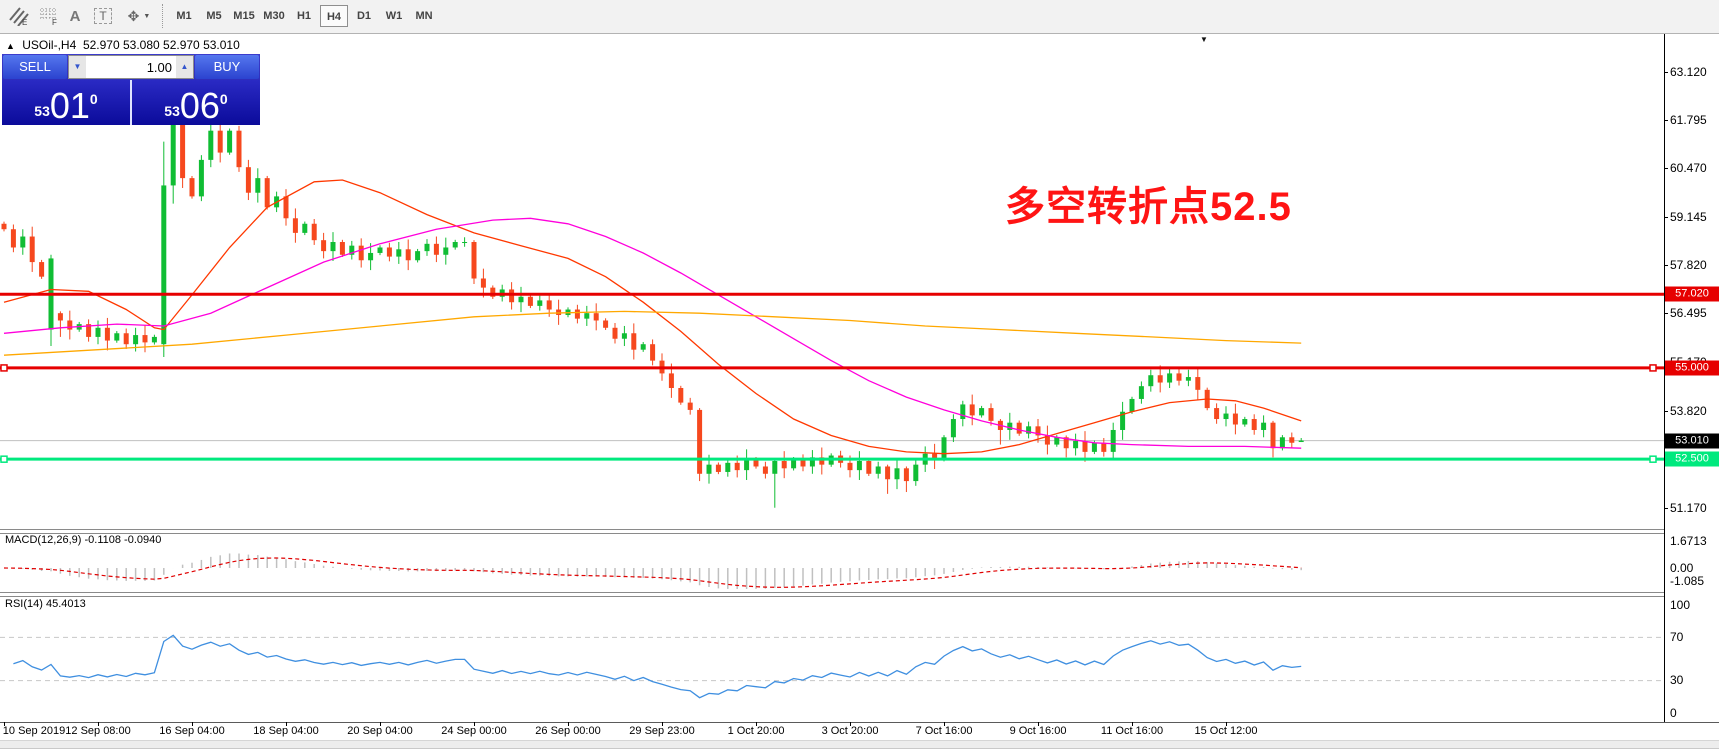 The height and width of the screenshot is (749, 1719). I want to click on timeframe-button-mn: MN, so click(424, 16).